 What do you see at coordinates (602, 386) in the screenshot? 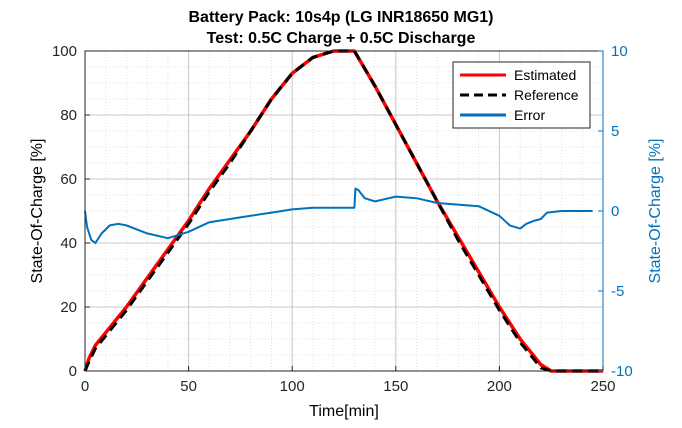
I see `x-tick-label: 250` at bounding box center [602, 386].